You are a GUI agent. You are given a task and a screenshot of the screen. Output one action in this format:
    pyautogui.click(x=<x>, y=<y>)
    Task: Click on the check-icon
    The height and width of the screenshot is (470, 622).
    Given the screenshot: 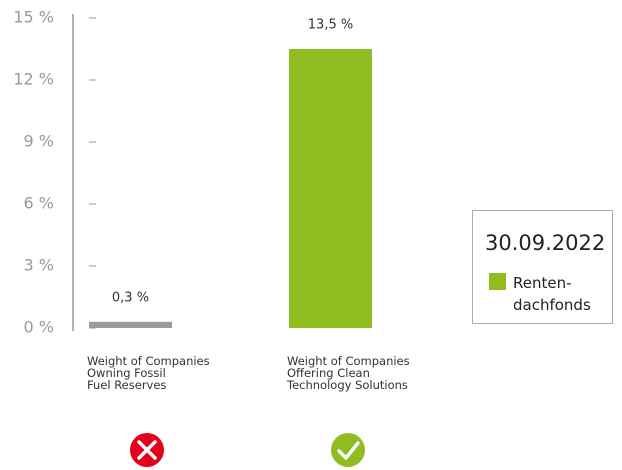 What is the action you would take?
    pyautogui.click(x=348, y=450)
    